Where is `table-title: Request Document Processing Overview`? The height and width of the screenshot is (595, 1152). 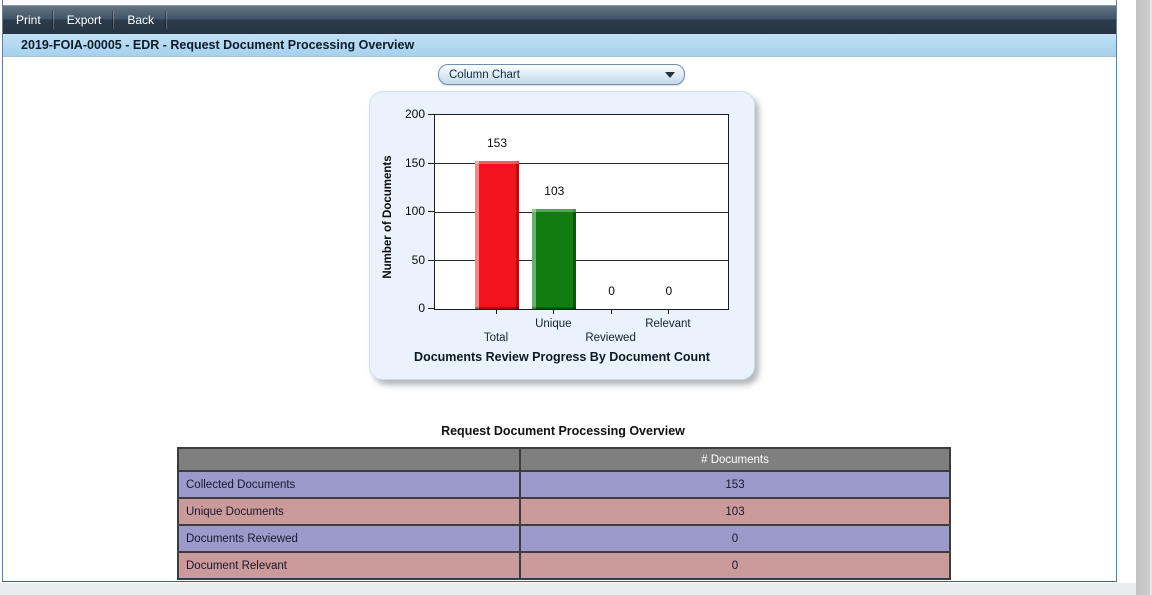
table-title: Request Document Processing Overview is located at coordinates (563, 431).